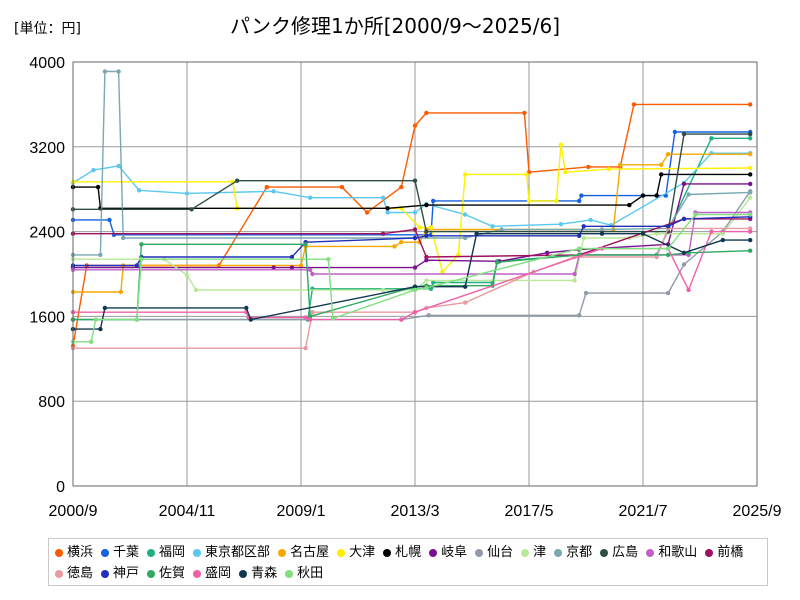 Image resolution: width=800 pixels, height=600 pixels. Describe the element at coordinates (757, 511) in the screenshot. I see `x-tick-label: 2025/9` at that location.